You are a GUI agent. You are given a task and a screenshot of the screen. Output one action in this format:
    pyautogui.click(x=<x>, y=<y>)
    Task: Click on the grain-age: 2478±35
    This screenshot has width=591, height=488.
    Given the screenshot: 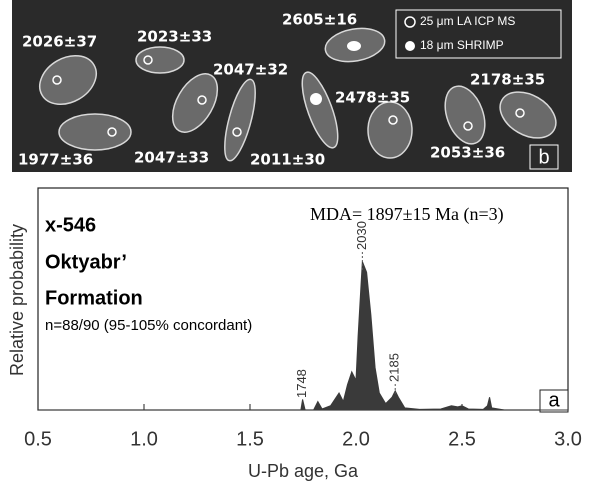 What is the action you would take?
    pyautogui.click(x=372, y=98)
    